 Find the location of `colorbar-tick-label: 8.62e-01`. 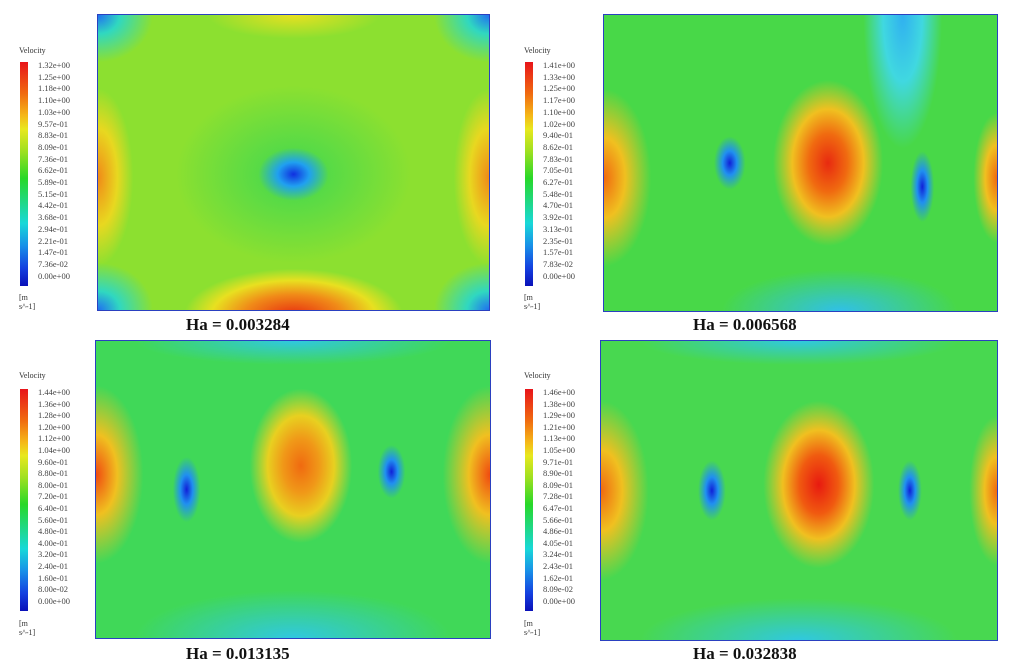

colorbar-tick-label: 8.62e-01 is located at coordinates (558, 146).